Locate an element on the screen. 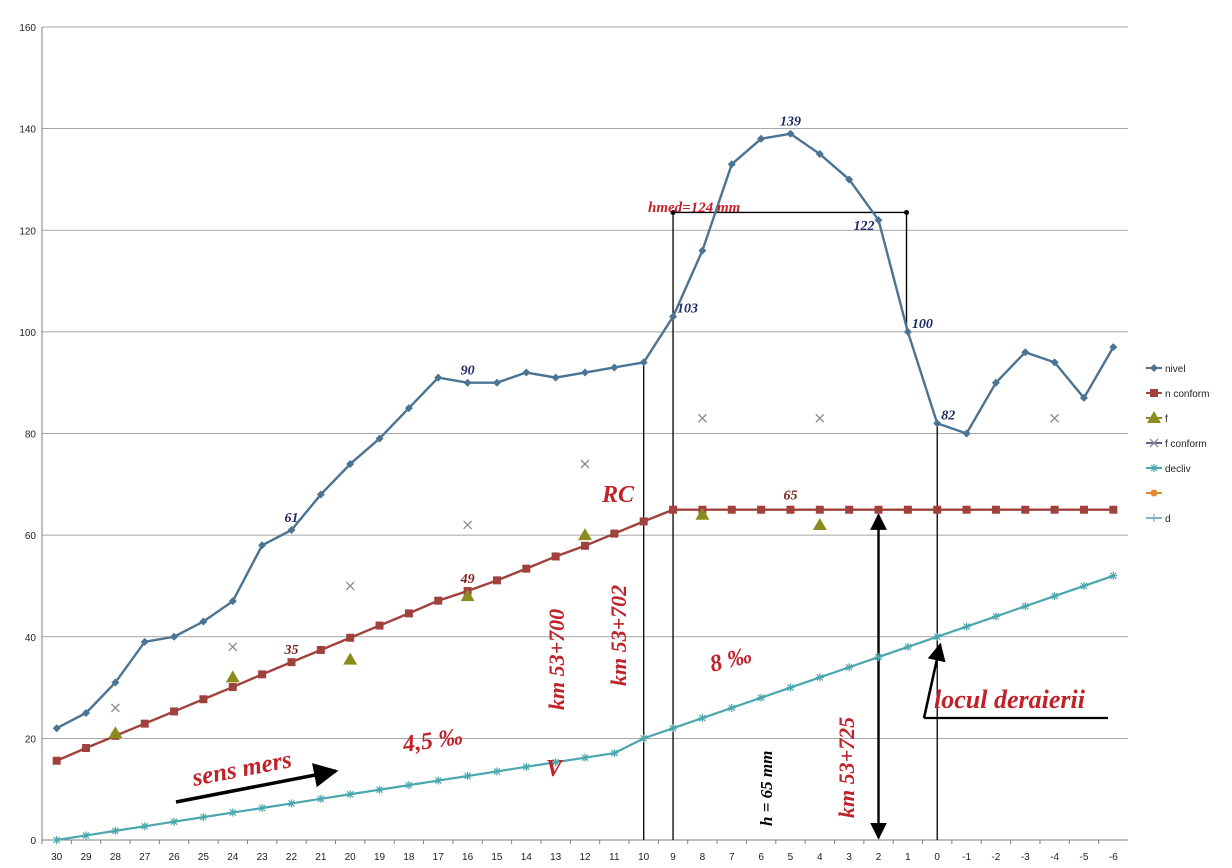 This screenshot has height=868, width=1232. x-tick-label: 0 is located at coordinates (937, 857).